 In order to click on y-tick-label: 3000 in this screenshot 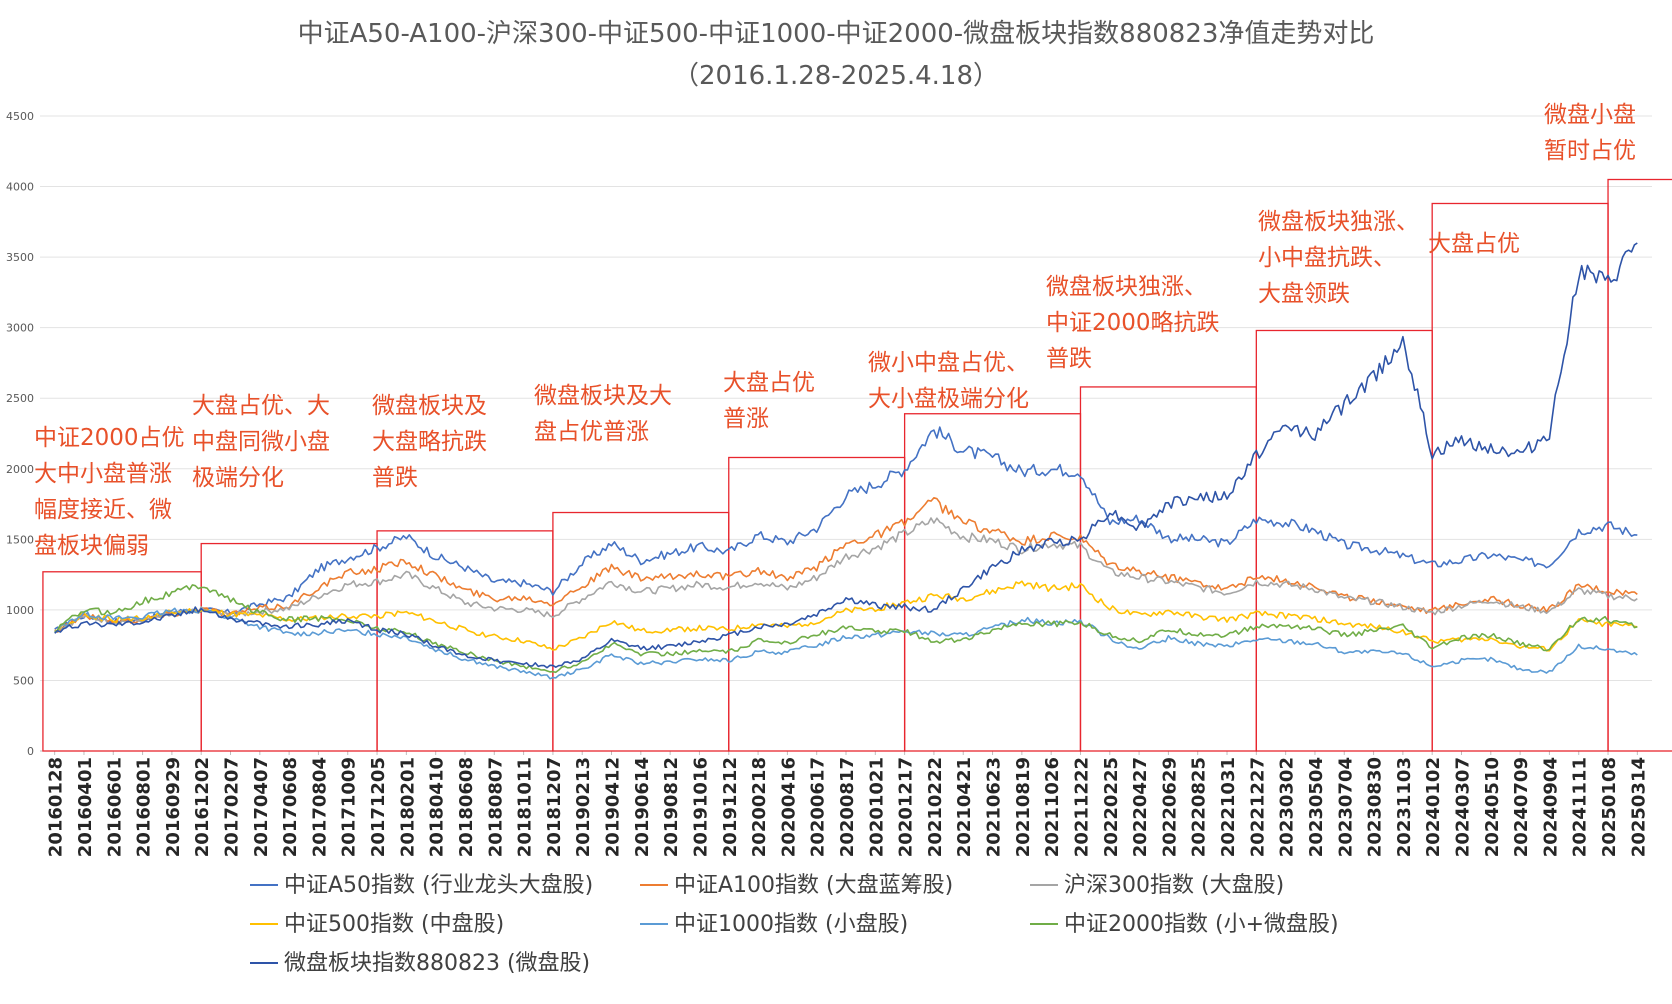, I will do `click(20, 328)`.